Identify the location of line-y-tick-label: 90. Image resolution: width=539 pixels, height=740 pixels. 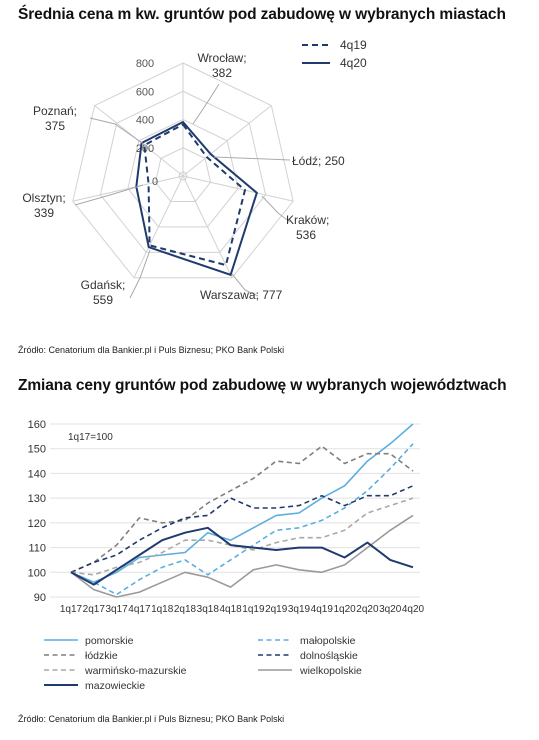
(40, 598).